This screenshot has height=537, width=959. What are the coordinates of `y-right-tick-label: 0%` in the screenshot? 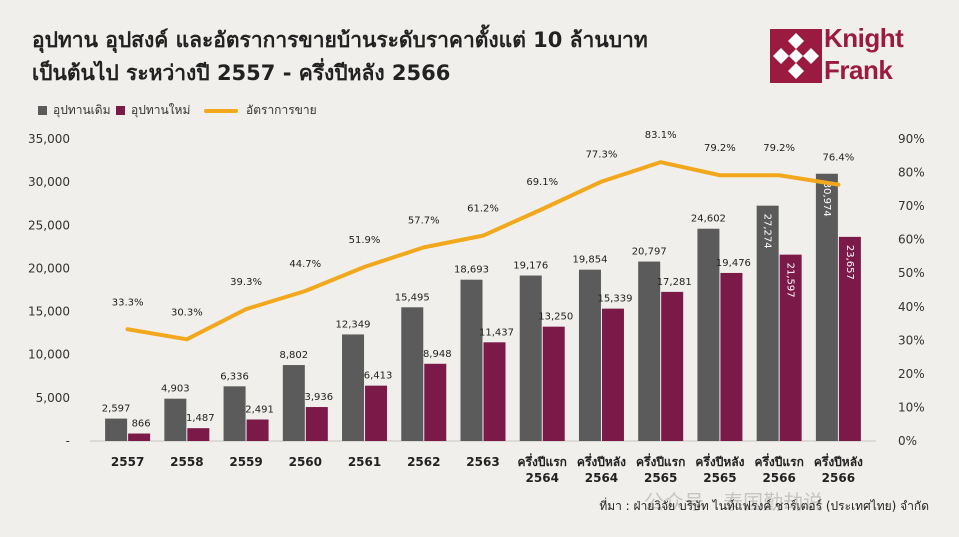 It's located at (907, 441).